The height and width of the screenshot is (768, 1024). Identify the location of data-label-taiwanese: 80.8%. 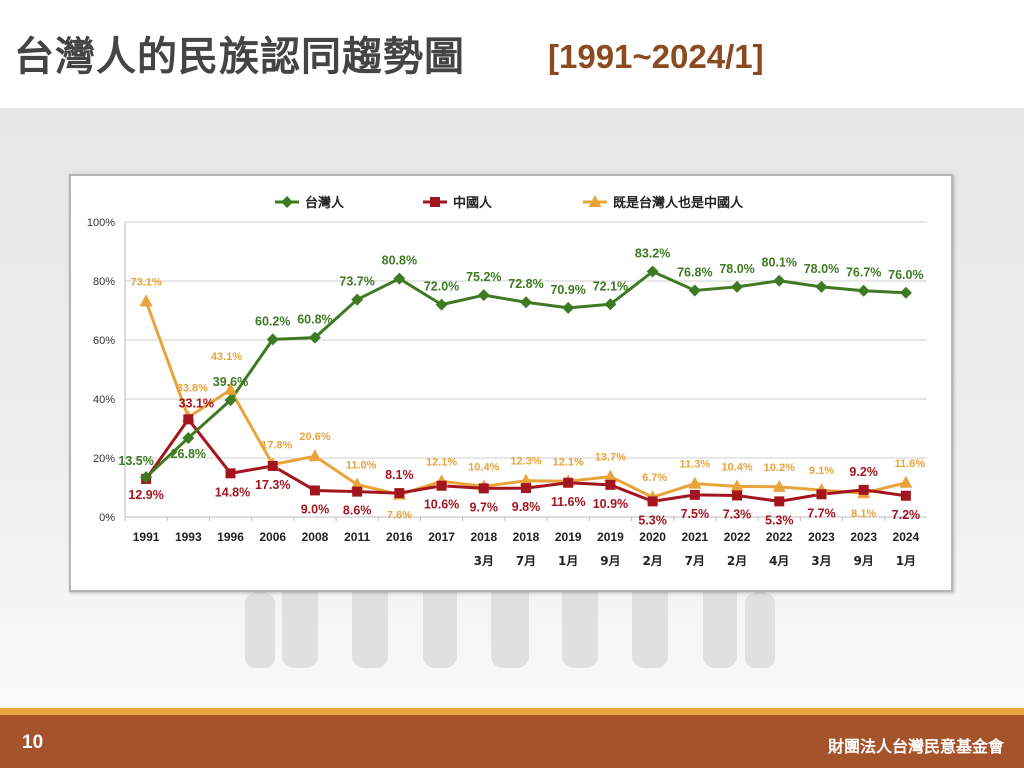
(399, 261).